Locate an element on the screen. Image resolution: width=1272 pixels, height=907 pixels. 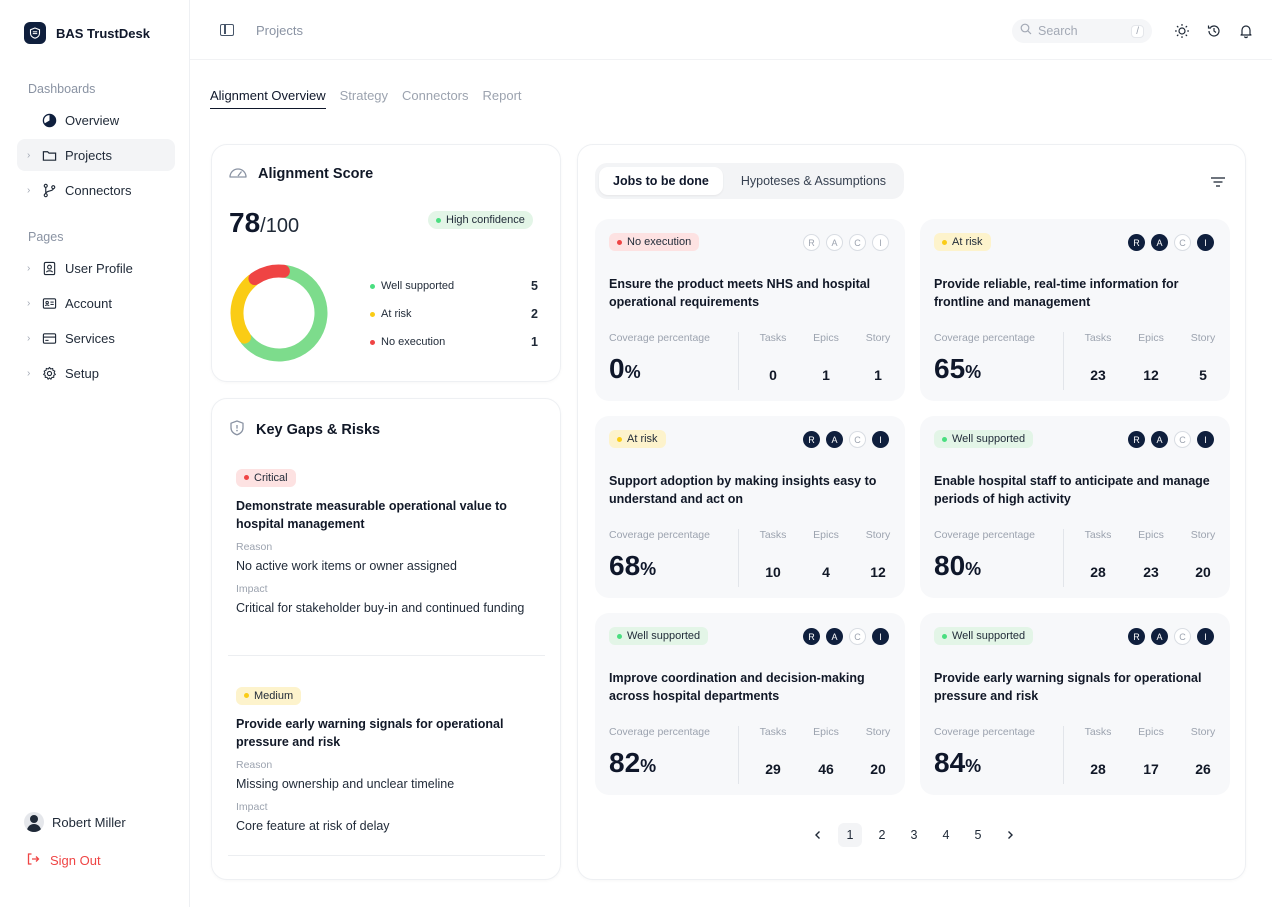
sidebar-item-user-profile: › User Profile is located at coordinates (96, 268).